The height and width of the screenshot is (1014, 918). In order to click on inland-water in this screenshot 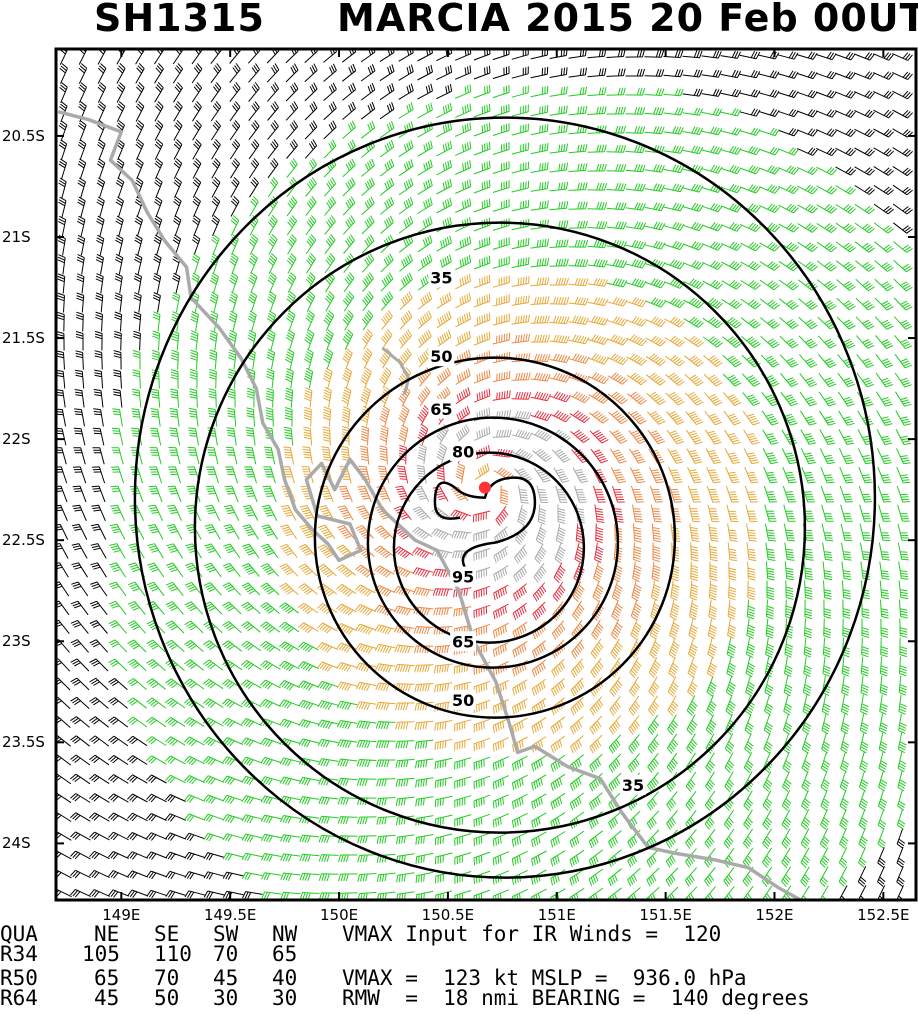, I will do `click(396, 371)`.